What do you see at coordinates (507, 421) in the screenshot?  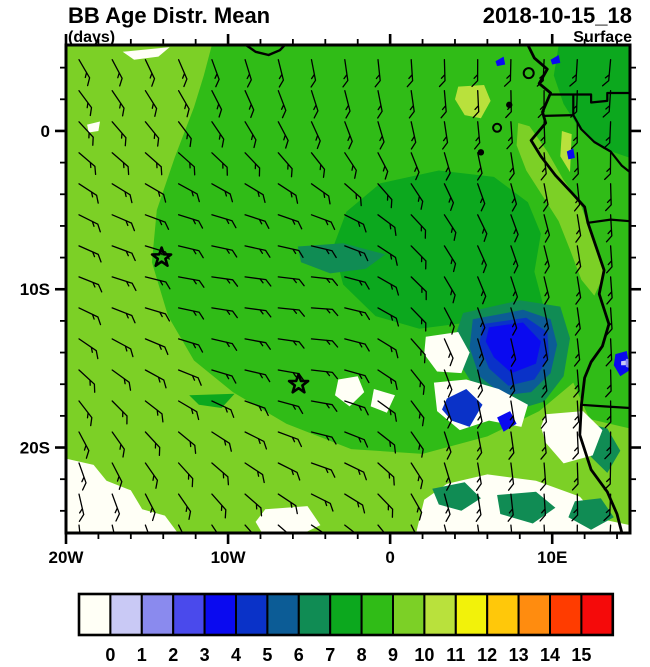 I see `contour-region-age-3-4-frag` at bounding box center [507, 421].